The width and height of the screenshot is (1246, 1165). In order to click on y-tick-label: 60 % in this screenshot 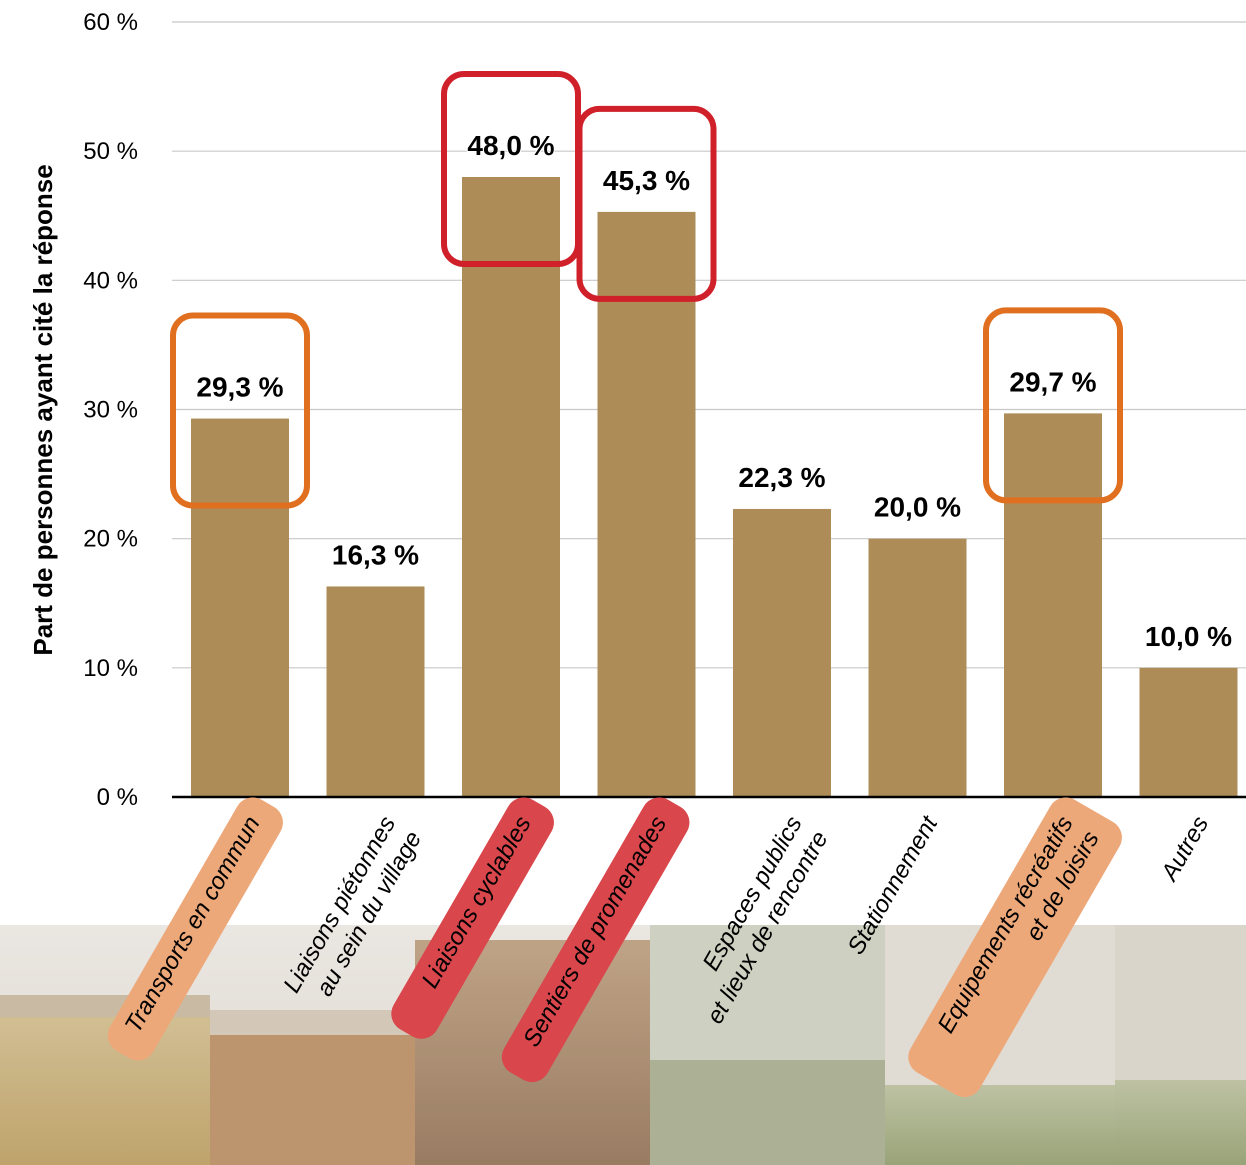, I will do `click(110, 22)`.